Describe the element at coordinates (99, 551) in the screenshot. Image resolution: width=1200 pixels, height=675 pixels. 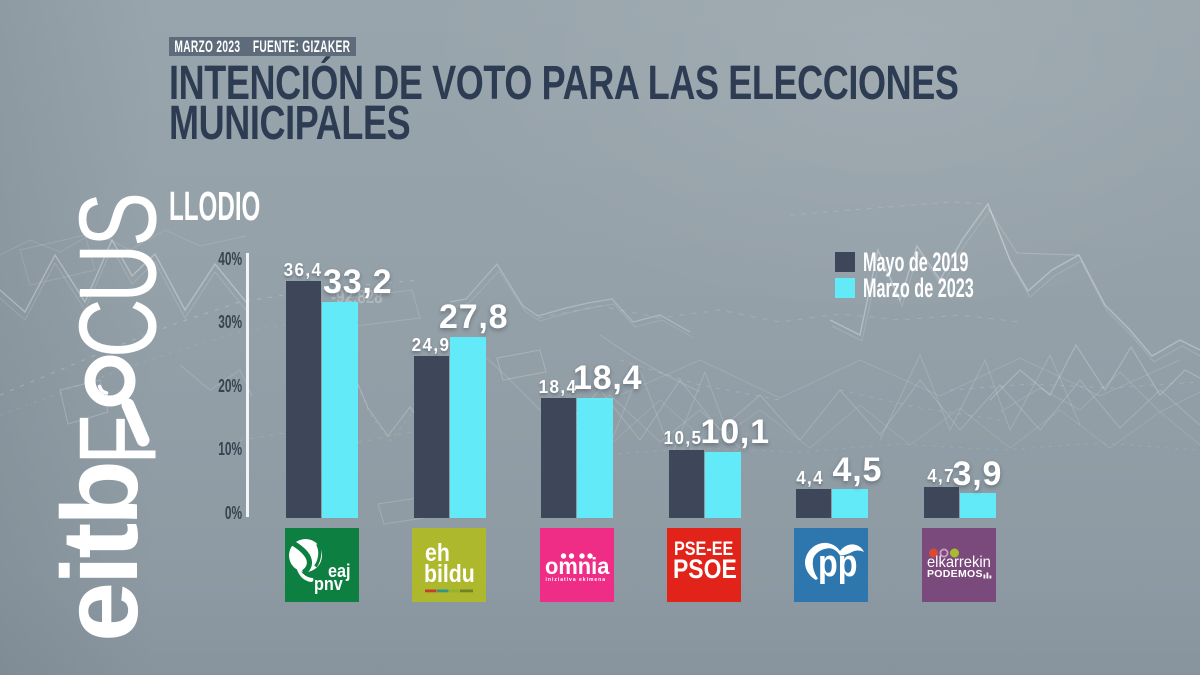
I see `svg-text: eitb` at that location.